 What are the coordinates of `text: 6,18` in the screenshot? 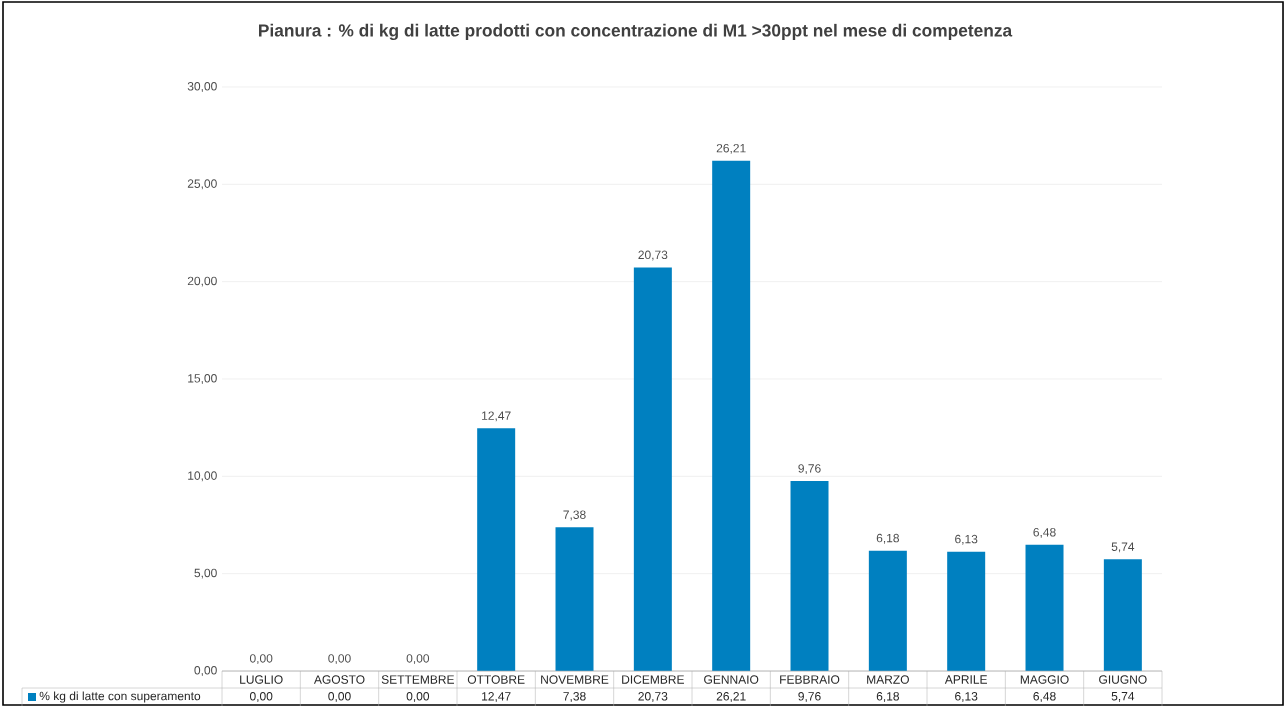 It's located at (887, 538).